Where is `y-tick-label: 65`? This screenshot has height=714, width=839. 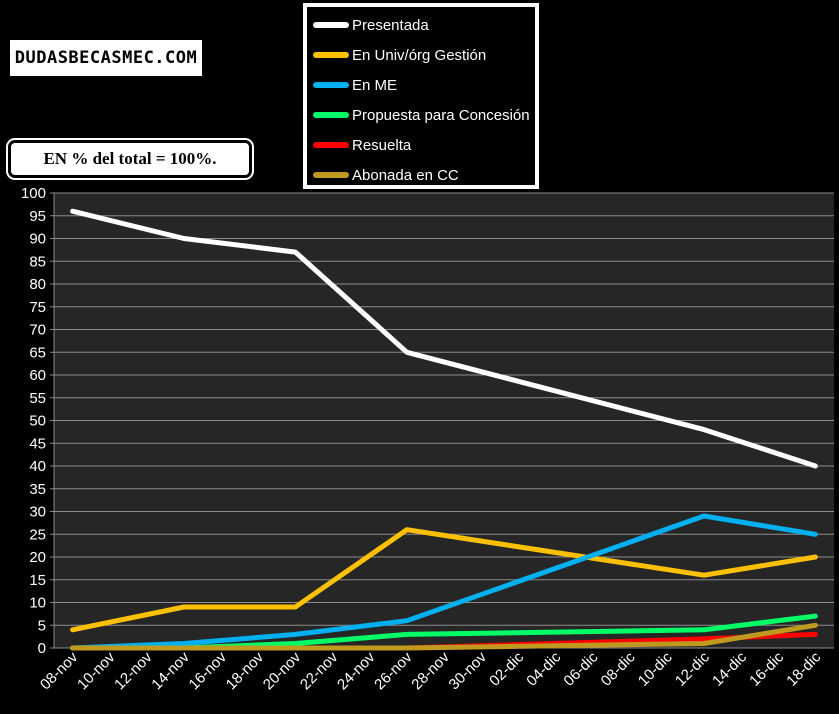 y-tick-label: 65 is located at coordinates (37, 352).